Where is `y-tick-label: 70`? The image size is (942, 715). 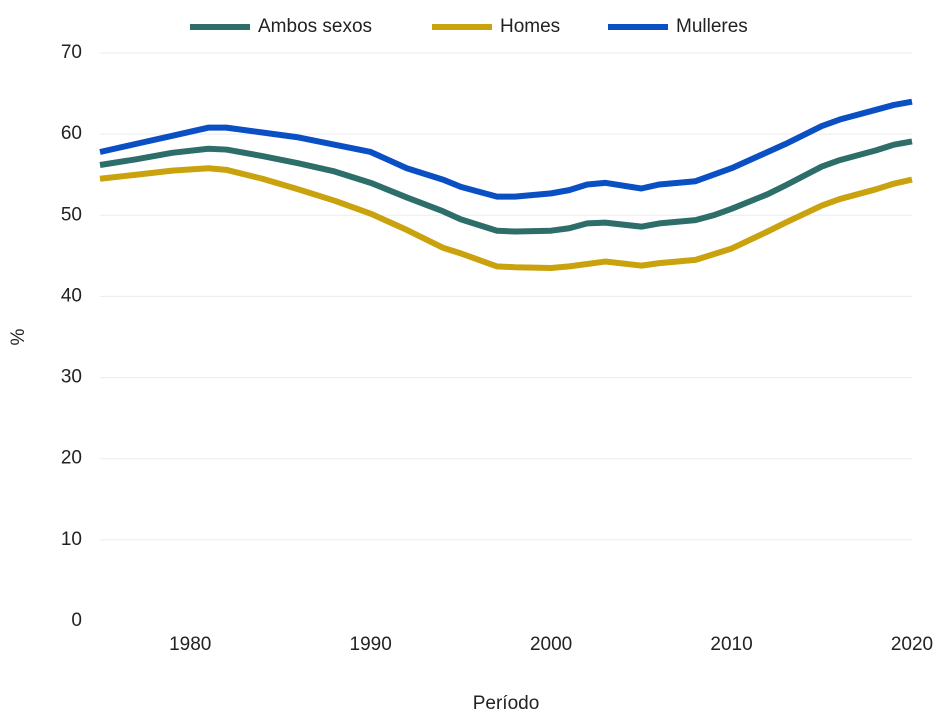 y-tick-label: 70 is located at coordinates (71, 52).